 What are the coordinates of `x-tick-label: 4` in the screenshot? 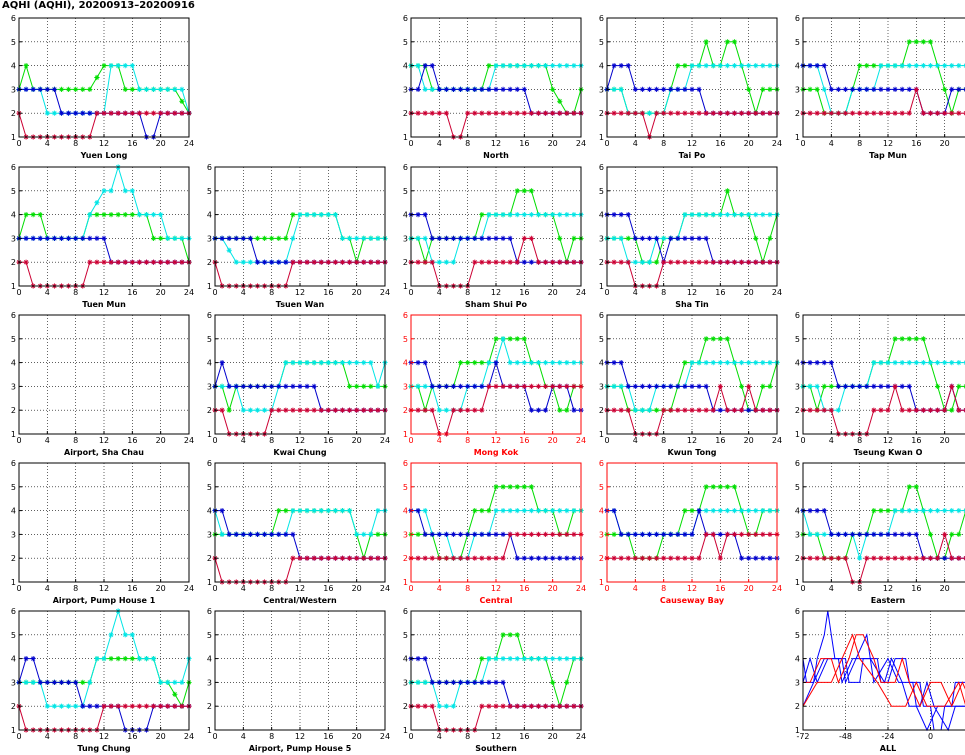 It's located at (635, 143).